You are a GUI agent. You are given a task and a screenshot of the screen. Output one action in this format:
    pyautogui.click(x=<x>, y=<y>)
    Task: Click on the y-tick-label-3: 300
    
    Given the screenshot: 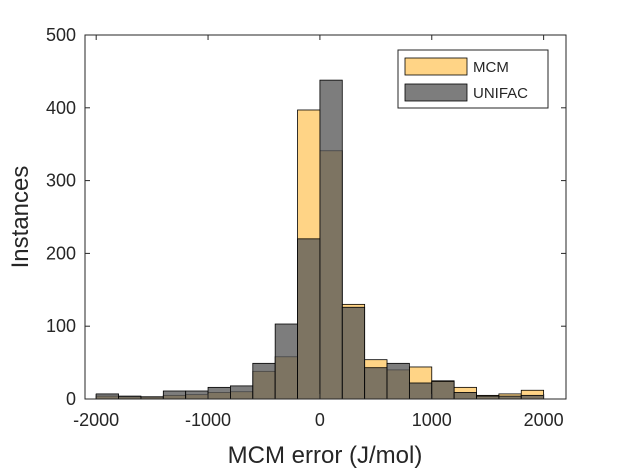 What is the action you would take?
    pyautogui.click(x=61, y=181)
    